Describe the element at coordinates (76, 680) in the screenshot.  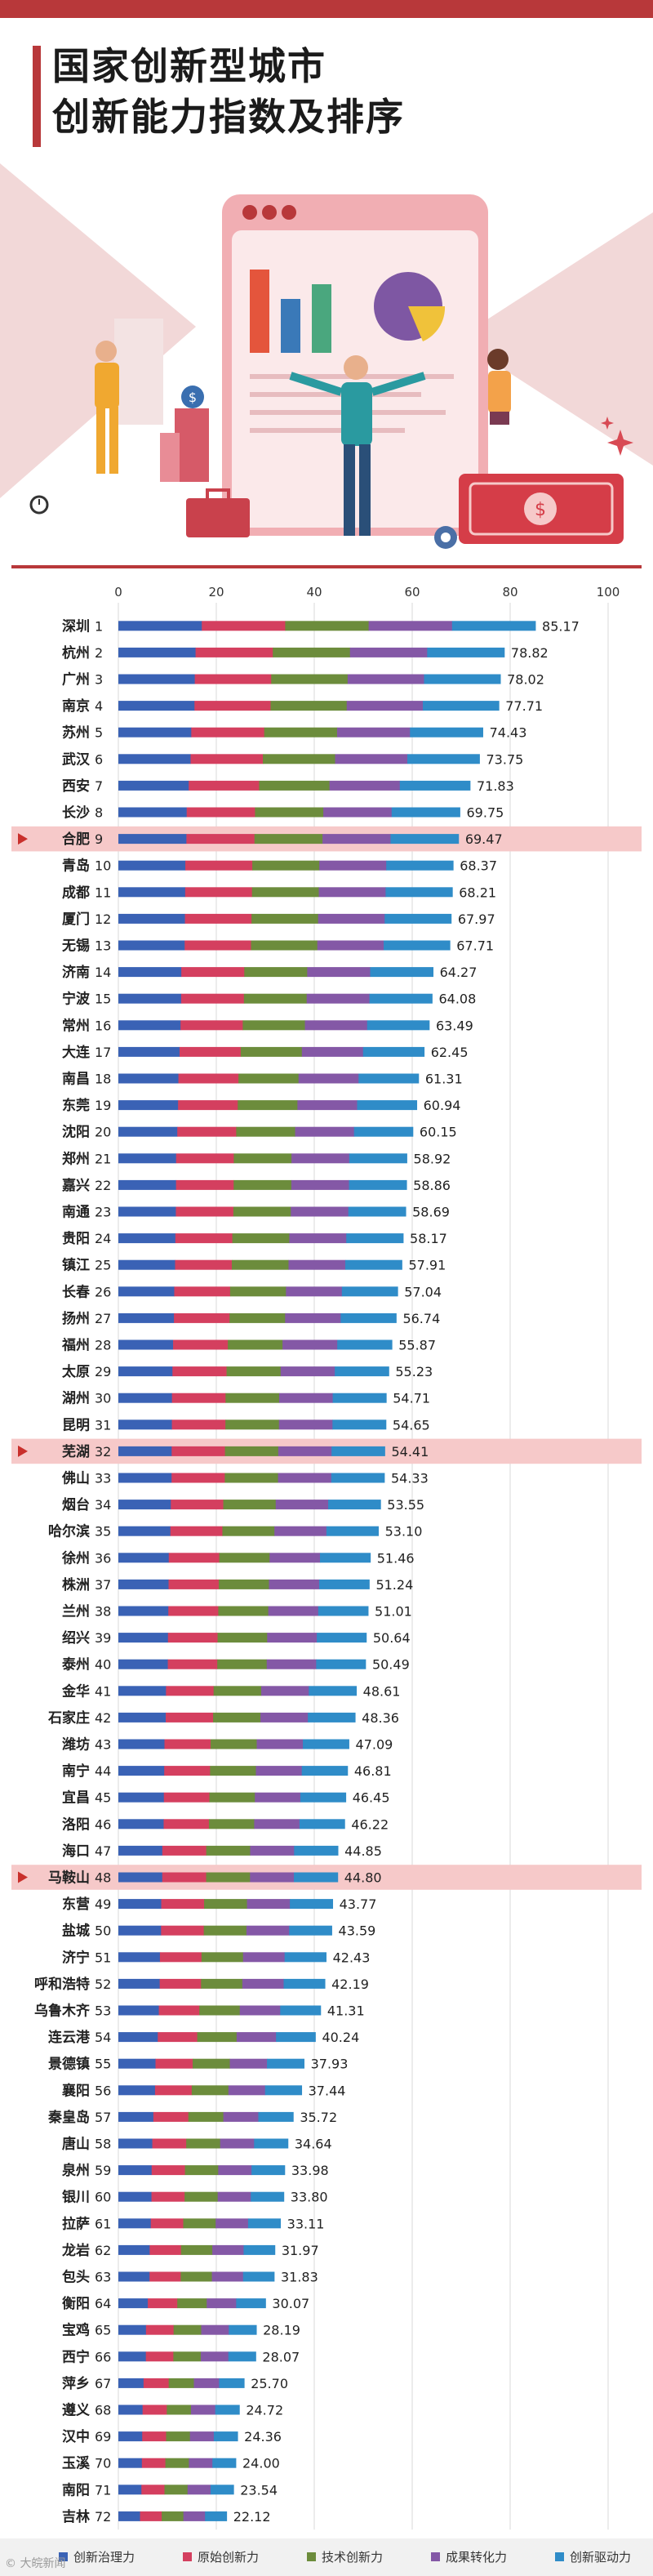
I see `city-label: 广州` at that location.